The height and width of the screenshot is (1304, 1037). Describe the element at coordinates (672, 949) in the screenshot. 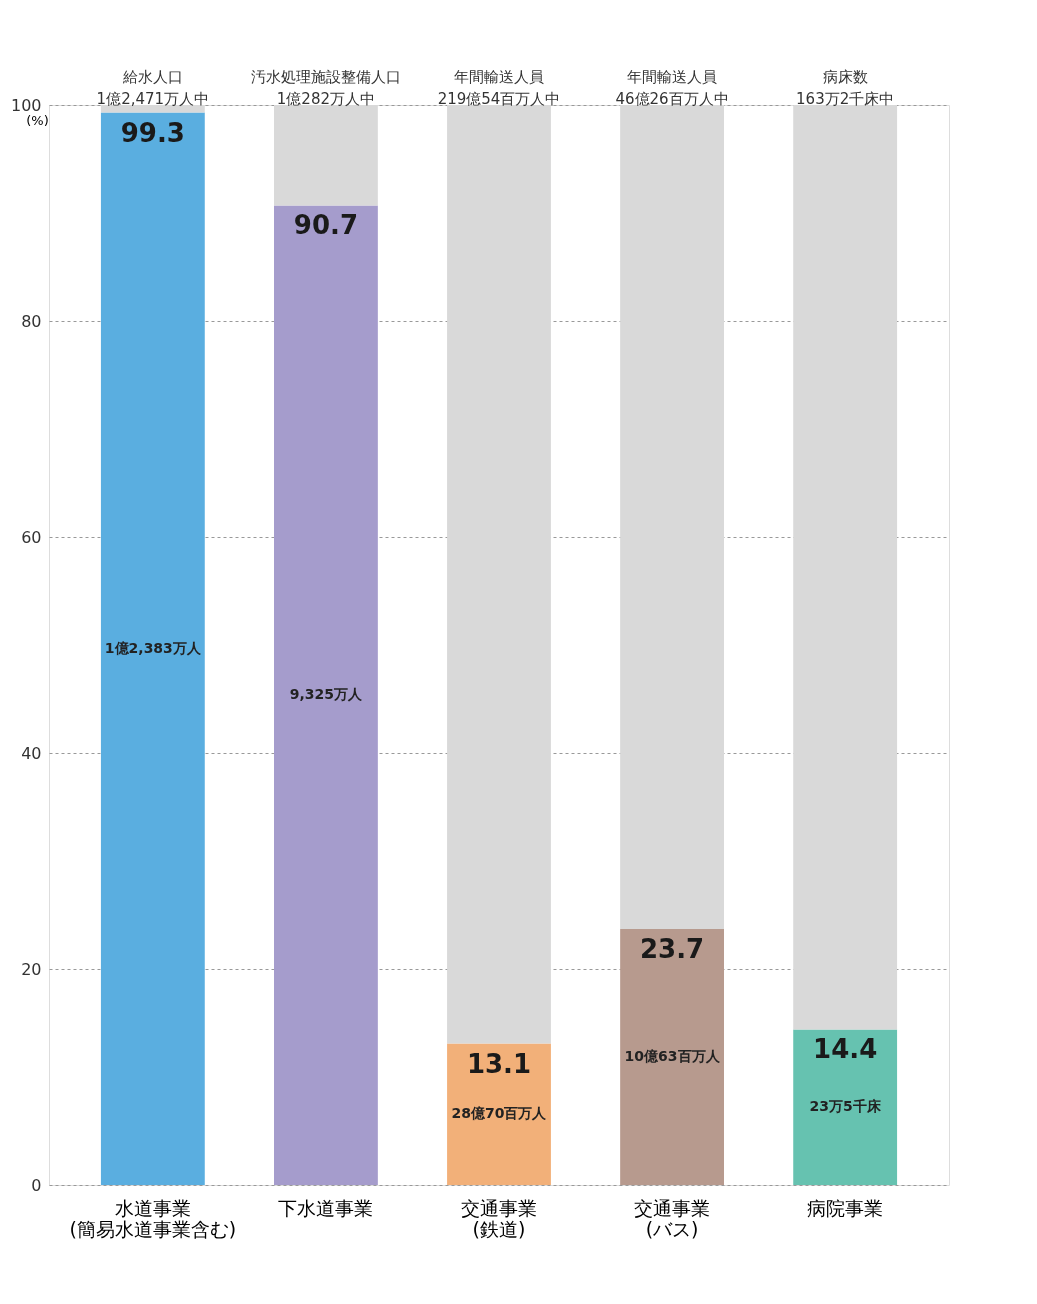

I see `data-label: 23.7` at that location.